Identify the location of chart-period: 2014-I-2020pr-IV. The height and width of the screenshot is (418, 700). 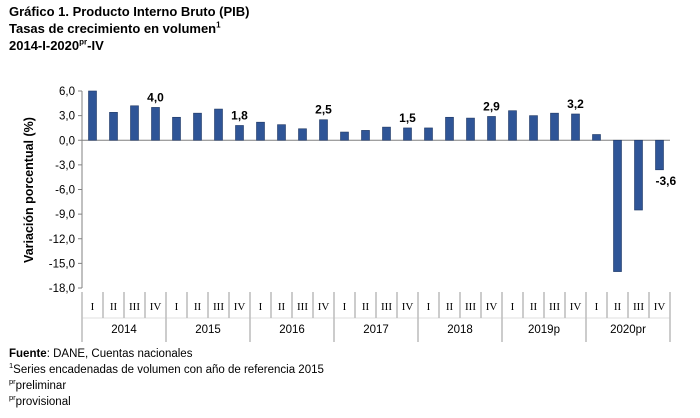
(129, 45).